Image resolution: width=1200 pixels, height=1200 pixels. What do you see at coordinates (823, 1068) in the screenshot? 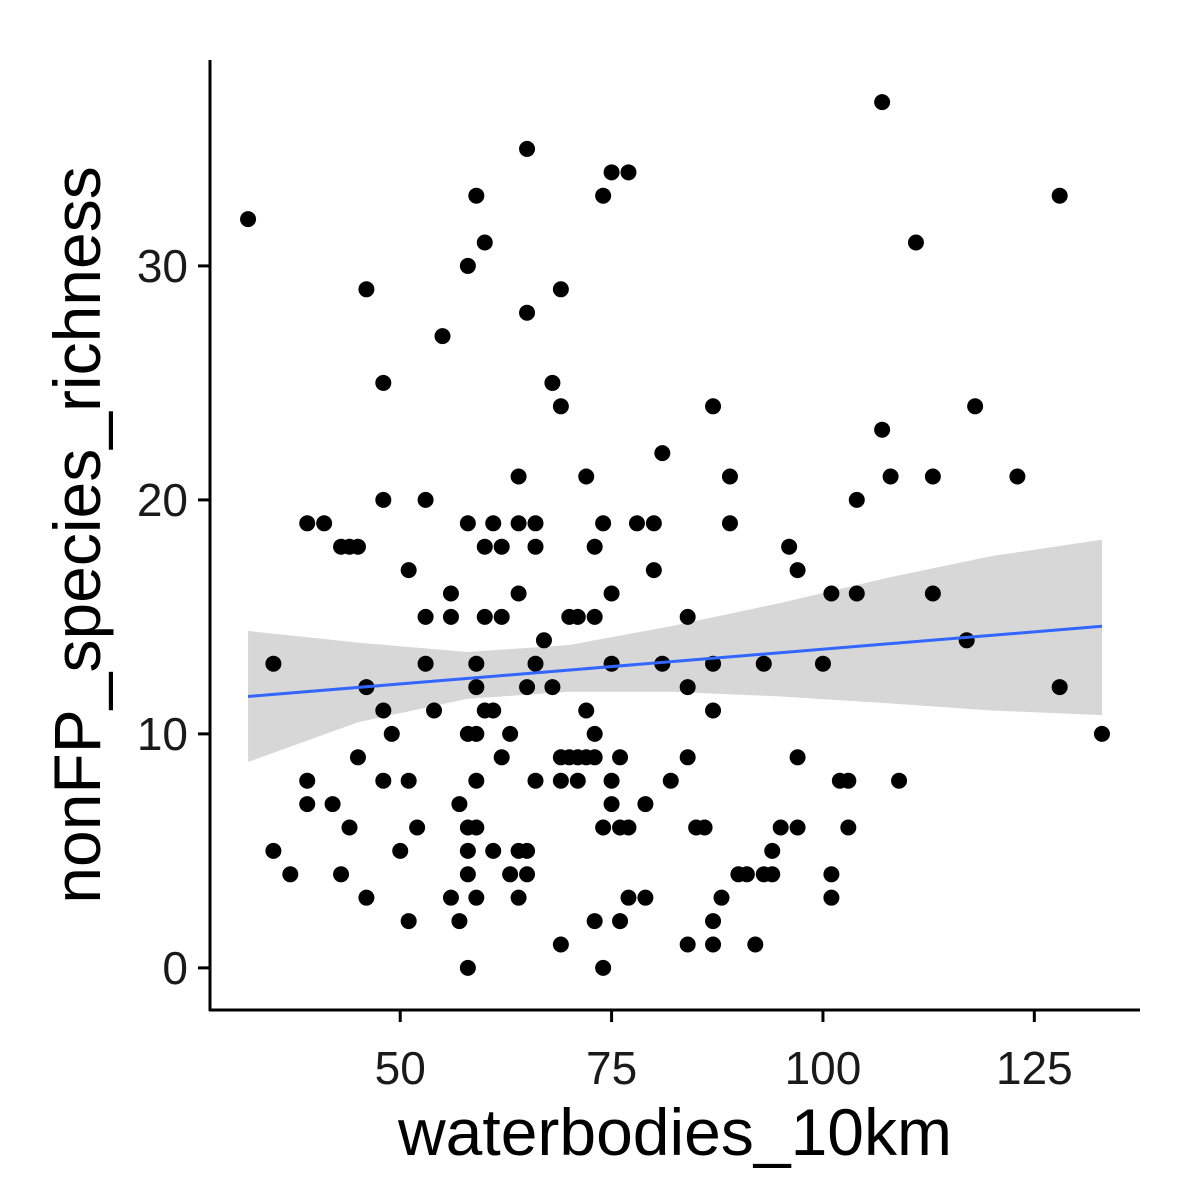
I see `x-tick-label: 100` at bounding box center [823, 1068].